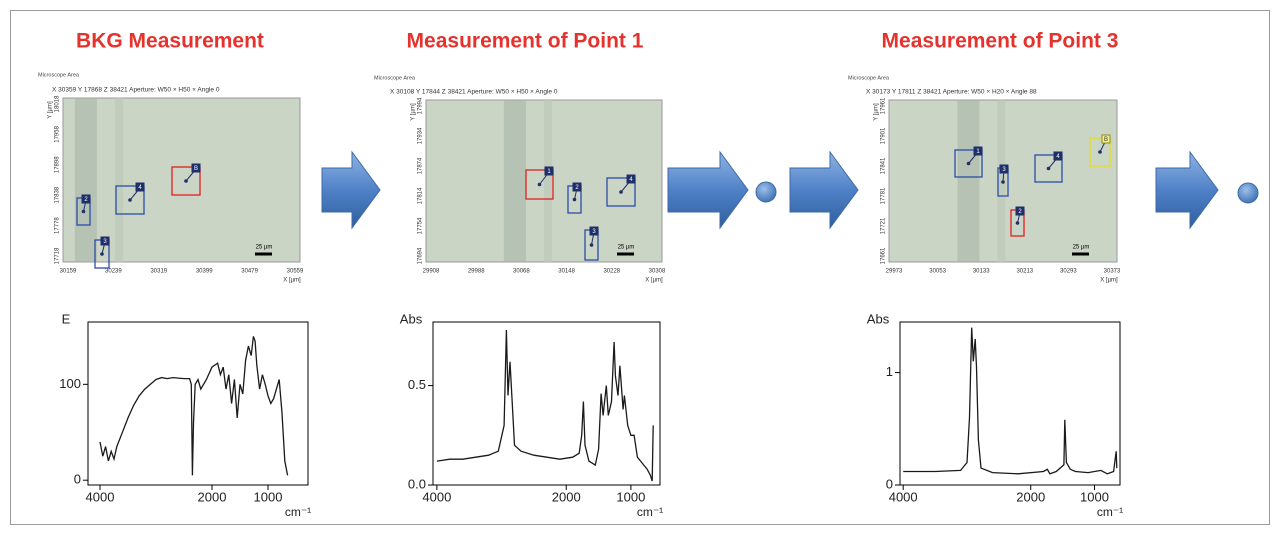 This screenshot has width=1281, height=536. What do you see at coordinates (566, 272) in the screenshot?
I see `microscope-x-tick: 30148` at bounding box center [566, 272].